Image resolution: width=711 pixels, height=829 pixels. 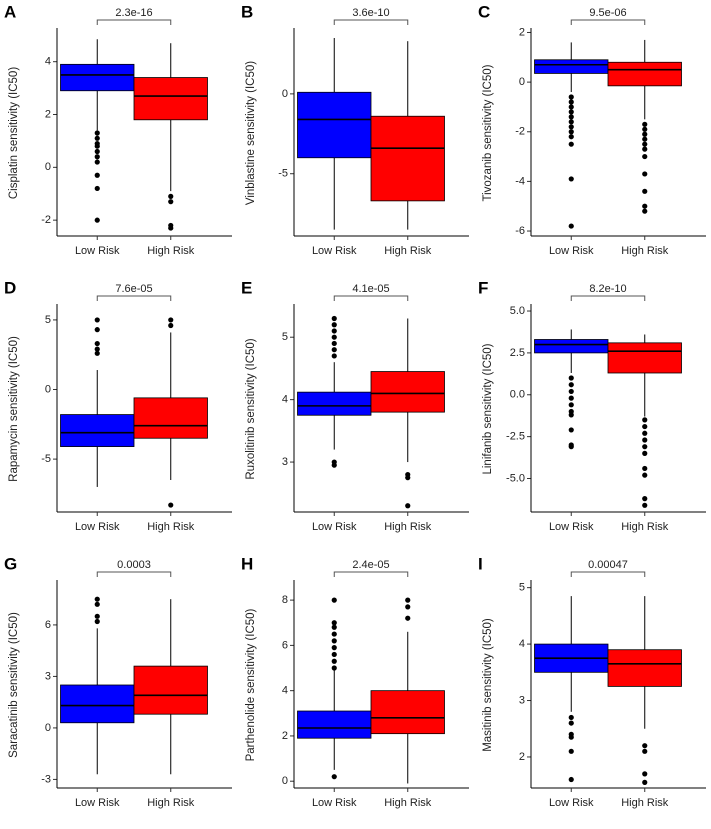 What do you see at coordinates (488, 408) in the screenshot?
I see `y-axis-label: Linifanib sensitivity (IC50)` at bounding box center [488, 408].